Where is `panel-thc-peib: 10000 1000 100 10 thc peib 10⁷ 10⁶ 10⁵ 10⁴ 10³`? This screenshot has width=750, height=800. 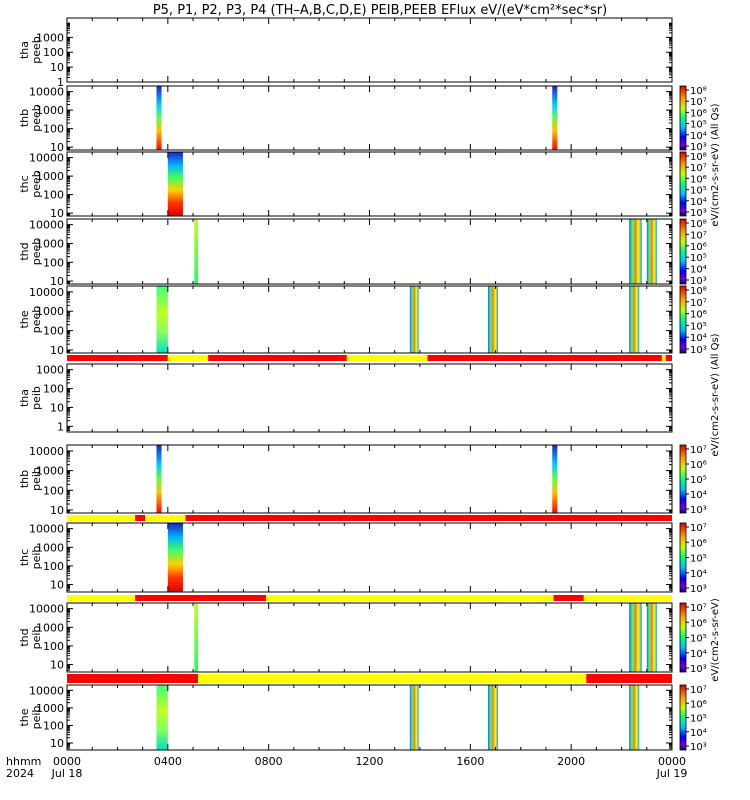 panel-thc-peib: 10000 1000 100 10 thc peib 10⁷ 10⁶ 10⁵ 10⁴ 10³ is located at coordinates (362, 558).